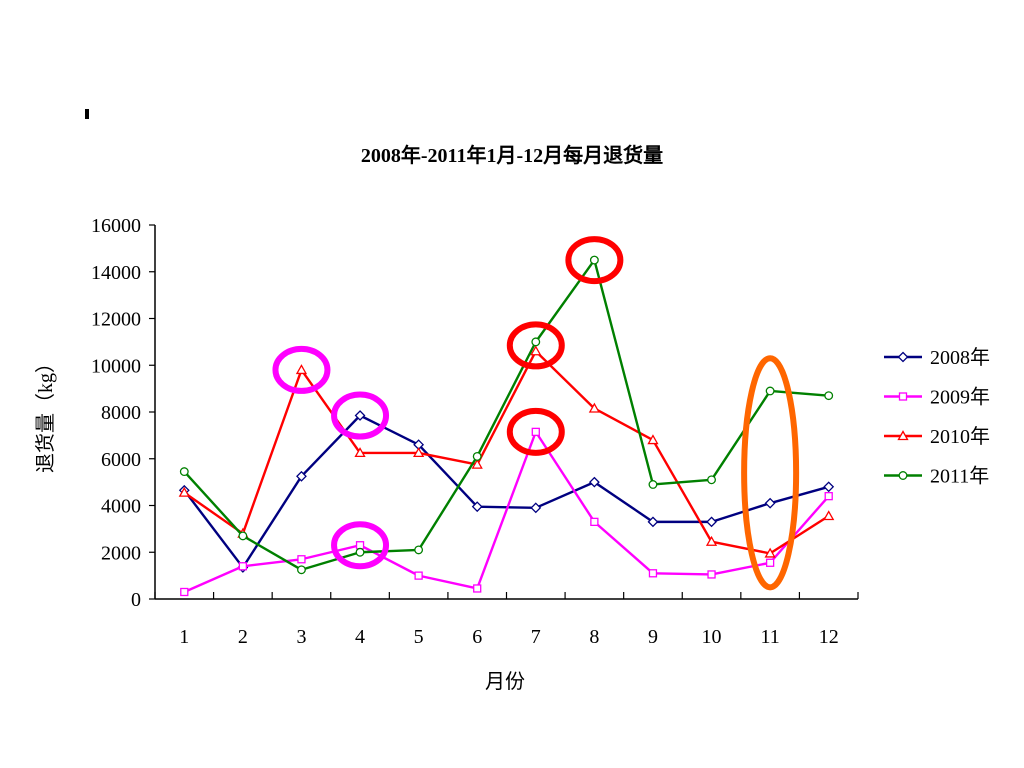 The image size is (1024, 768). I want to click on legend-label: 2008年, so click(960, 357).